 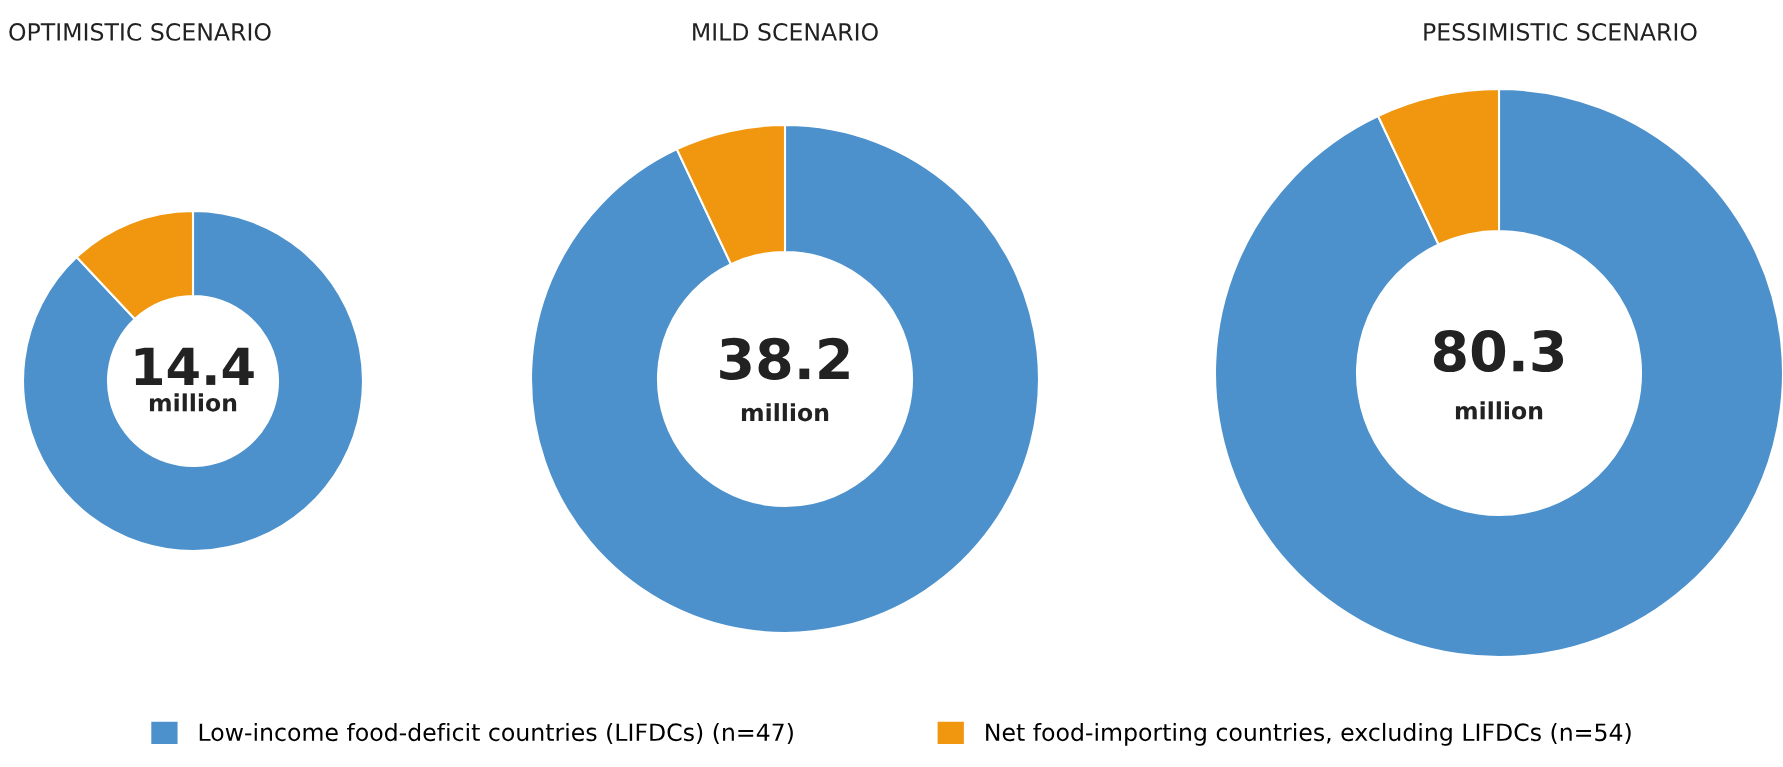 What do you see at coordinates (1308, 734) in the screenshot?
I see `legend-label: Net food-importing countries, excluding LIFDCs (n=54)` at bounding box center [1308, 734].